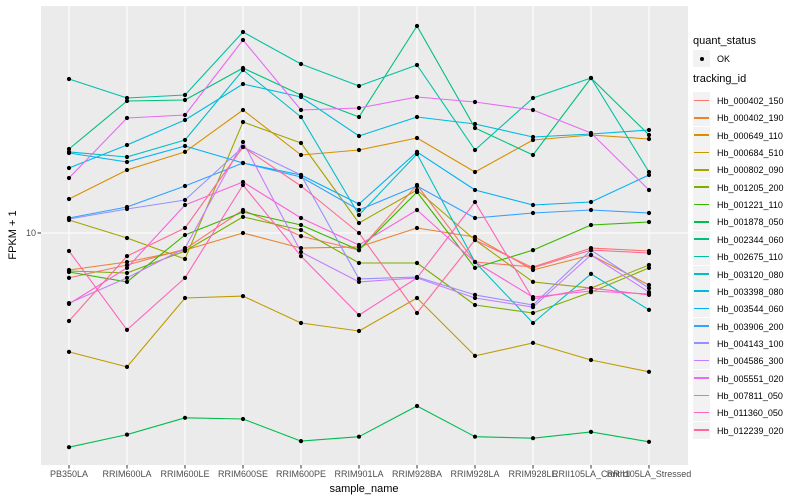 The image size is (800, 500). Describe the element at coordinates (69, 251) in the screenshot. I see `data-point-Hb_011360_050-PB350LA` at that location.